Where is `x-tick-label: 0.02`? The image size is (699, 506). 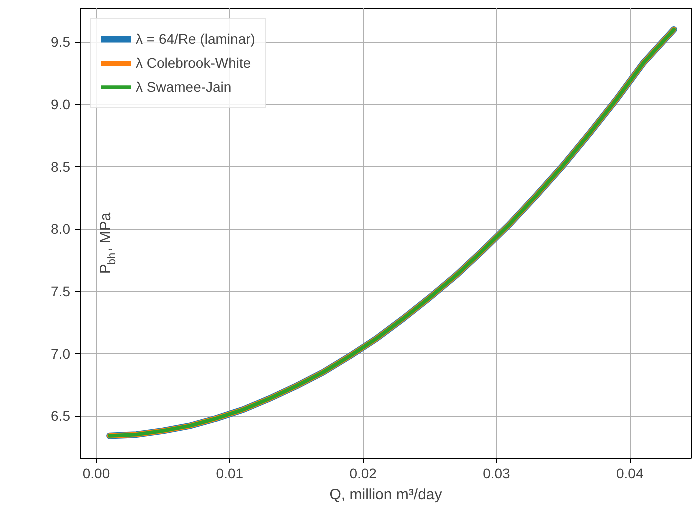
x-tick-label: 0.02 is located at coordinates (364, 474).